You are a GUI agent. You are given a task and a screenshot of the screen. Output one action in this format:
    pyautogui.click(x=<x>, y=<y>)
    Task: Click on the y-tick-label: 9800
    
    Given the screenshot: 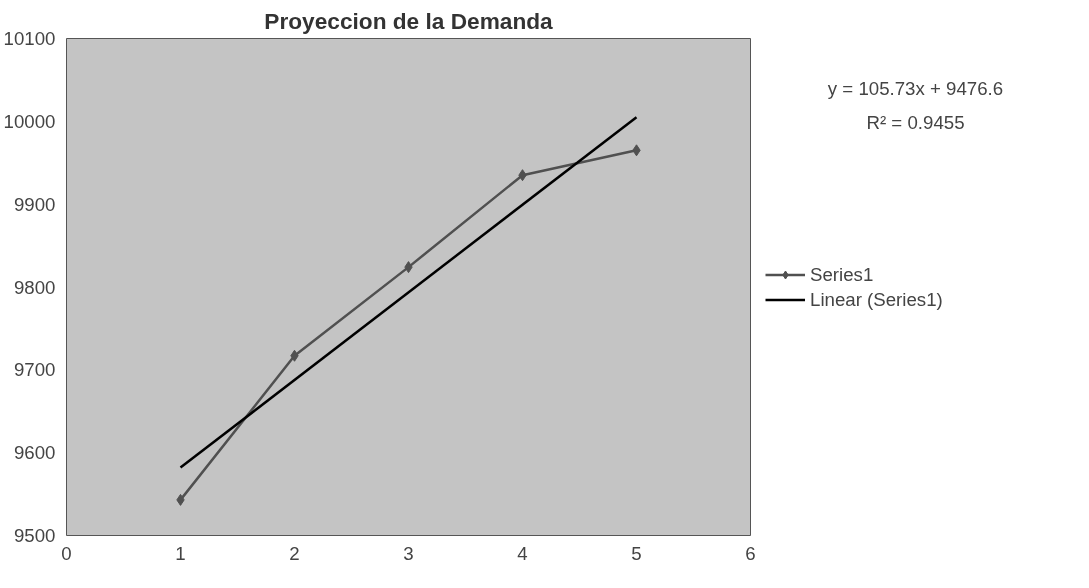 What is the action you would take?
    pyautogui.click(x=35, y=287)
    